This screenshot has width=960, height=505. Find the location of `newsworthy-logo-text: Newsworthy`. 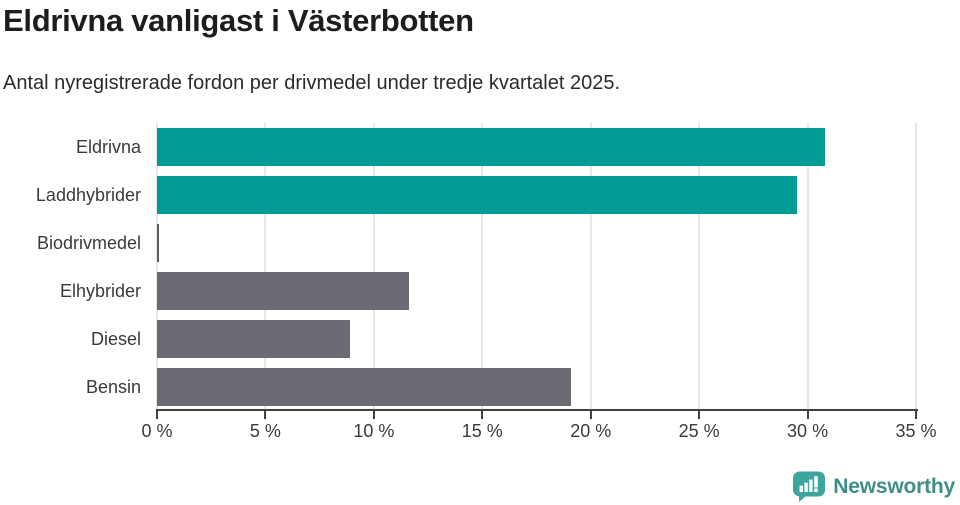

newsworthy-logo-text: Newsworthy is located at coordinates (894, 486).